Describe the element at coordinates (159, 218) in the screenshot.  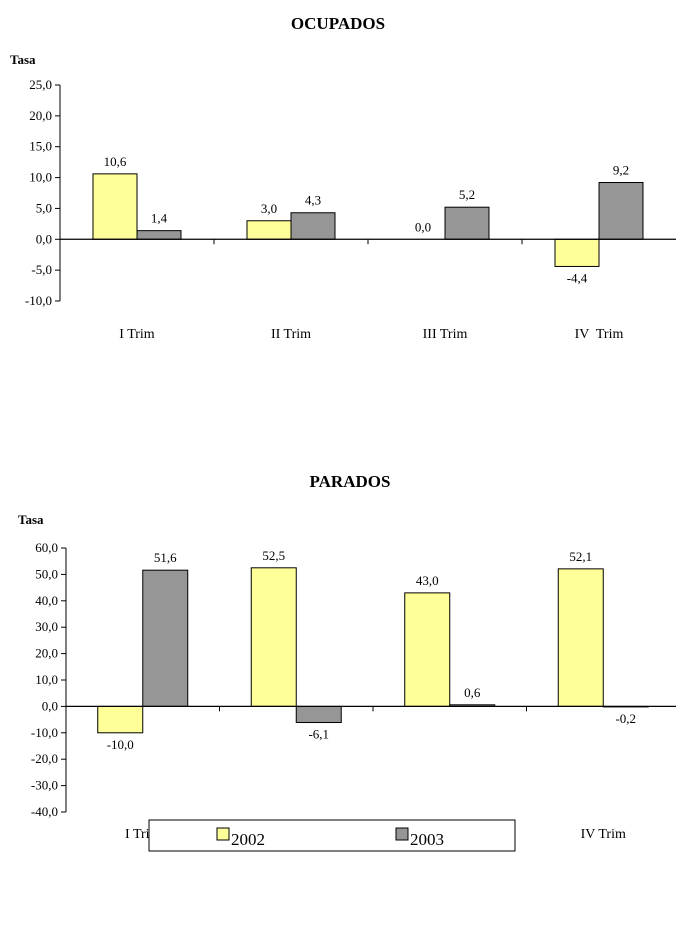
I see `data-label-2003-1: 1,4` at that location.